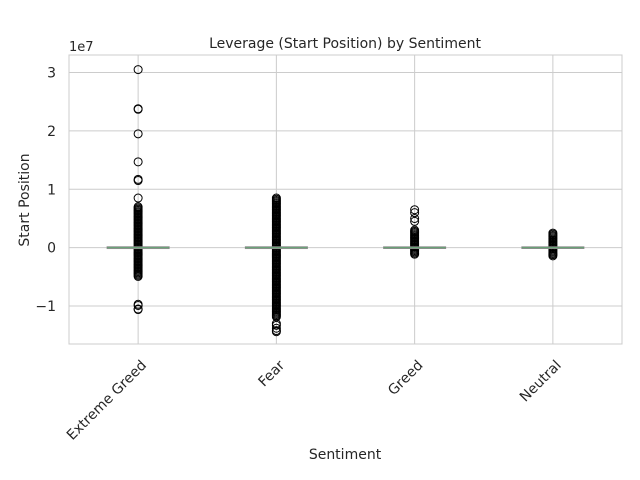  What do you see at coordinates (51, 249) in the screenshot?
I see `y-tick-label: 0` at bounding box center [51, 249].